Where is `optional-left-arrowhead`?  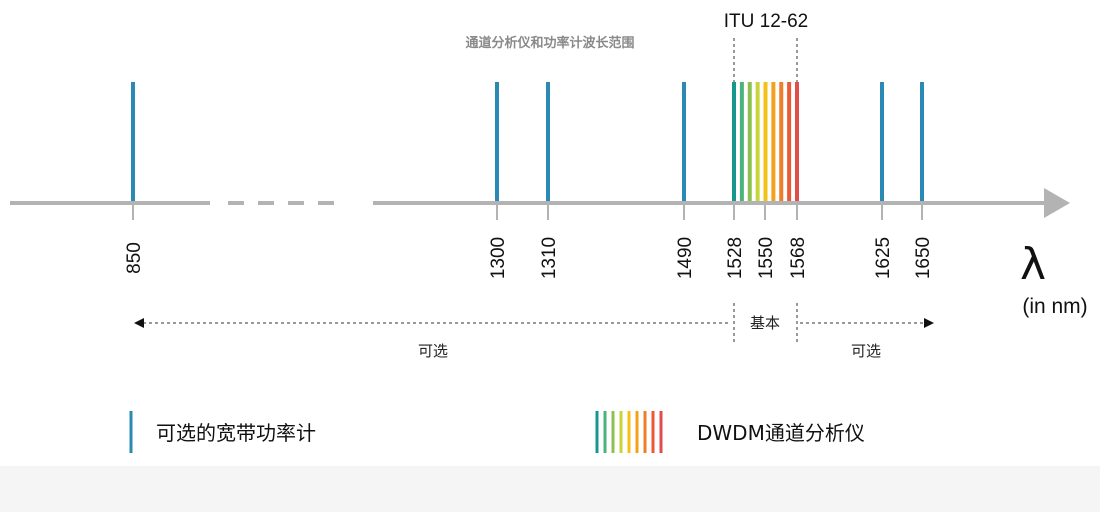 optional-left-arrowhead is located at coordinates (139, 323).